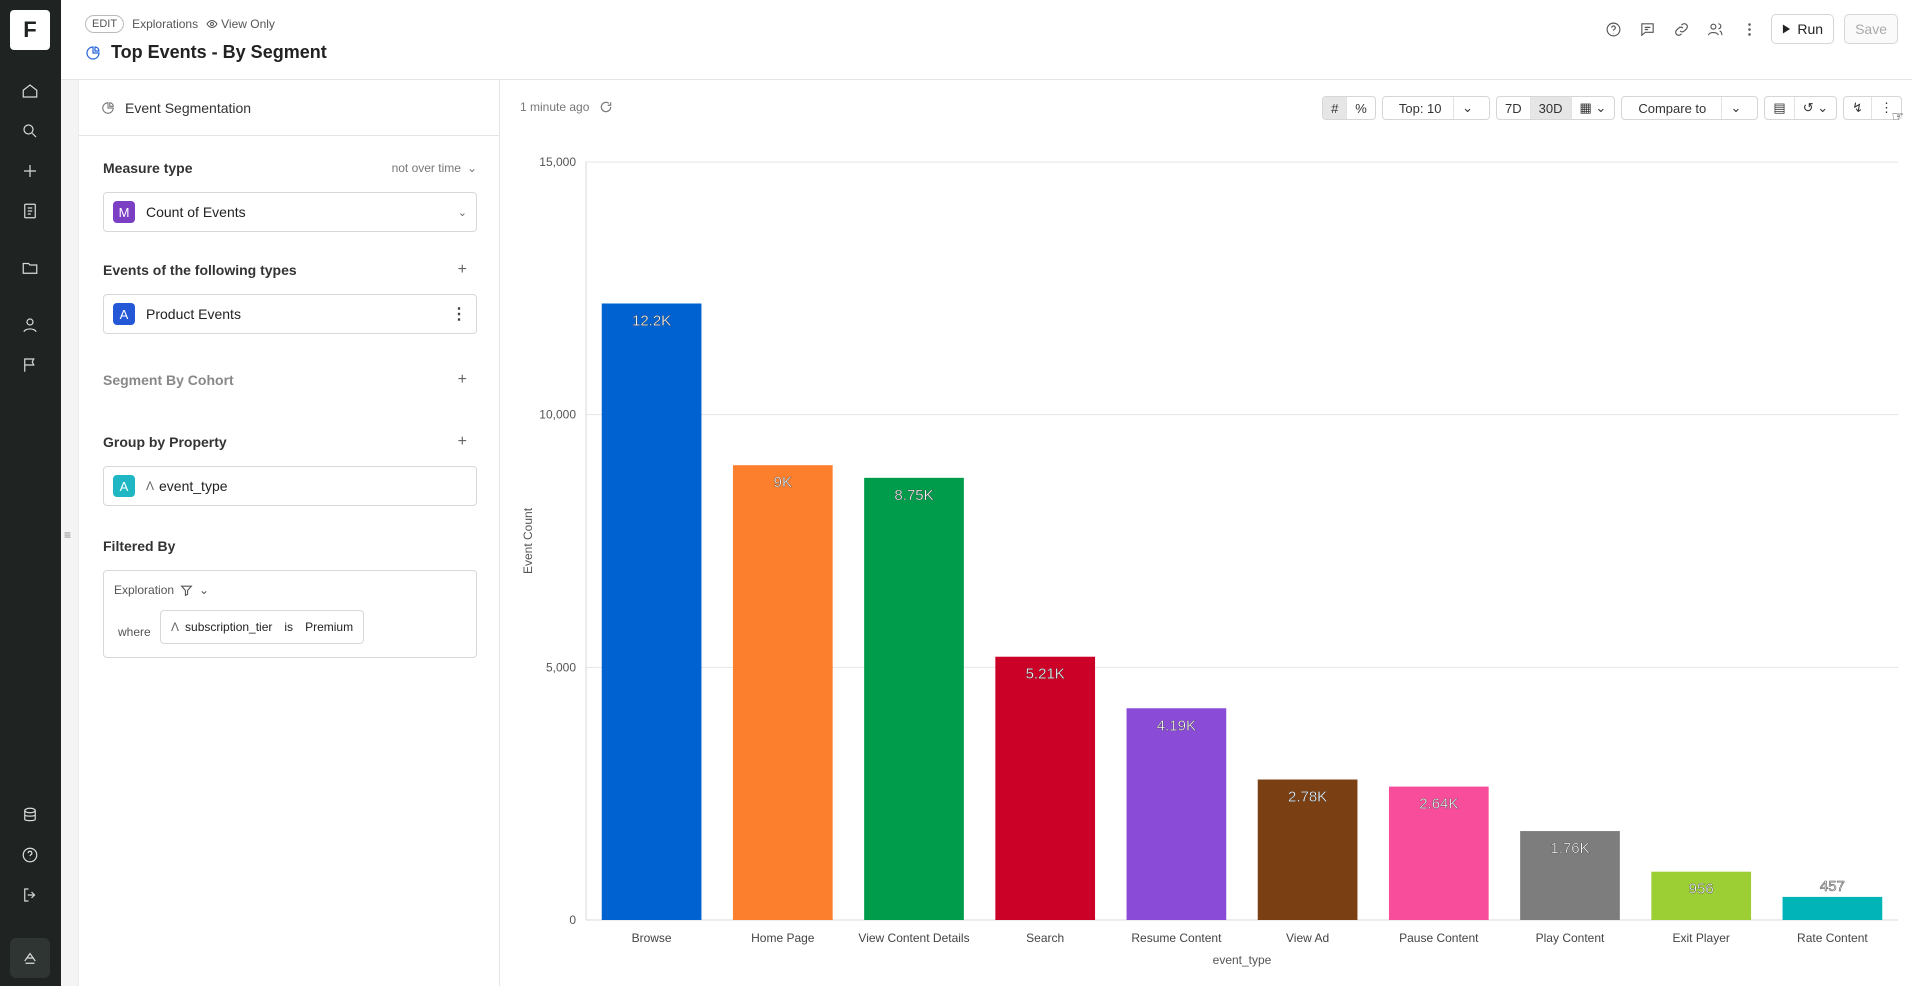 This screenshot has height=986, width=1912. What do you see at coordinates (1335, 108) in the screenshot?
I see `number-format-icon: #` at bounding box center [1335, 108].